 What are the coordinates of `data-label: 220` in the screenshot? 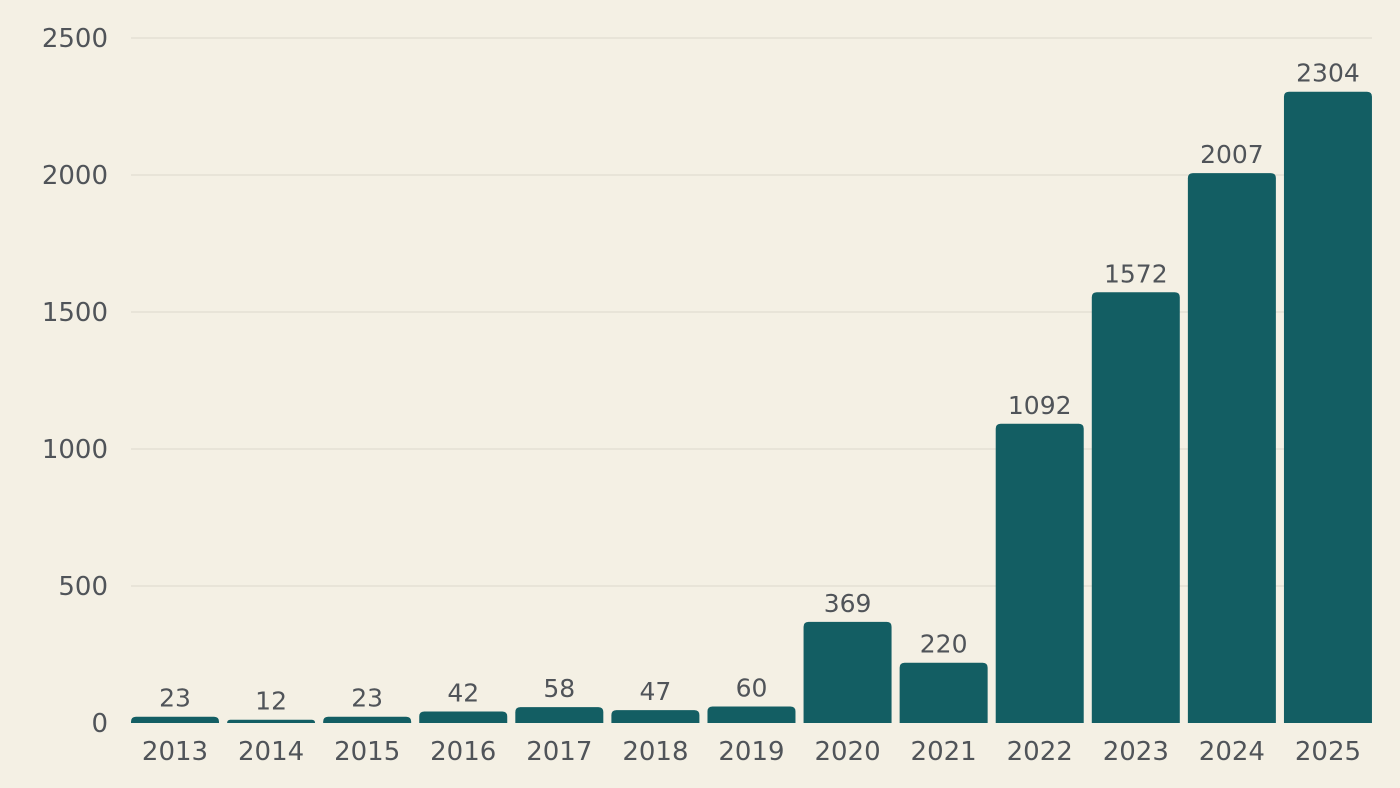 It's located at (944, 644).